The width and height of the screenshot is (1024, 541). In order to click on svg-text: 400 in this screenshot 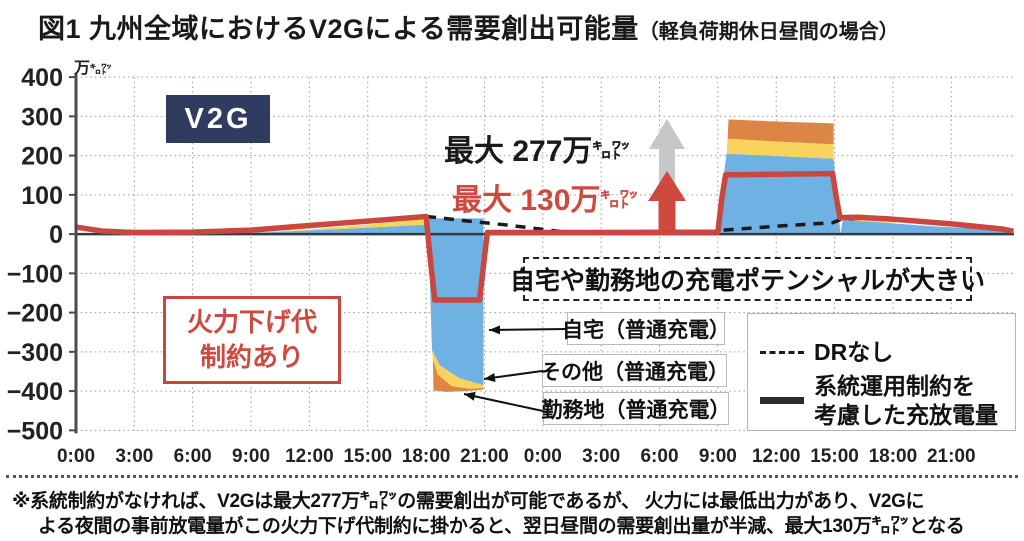, I will do `click(42, 78)`.